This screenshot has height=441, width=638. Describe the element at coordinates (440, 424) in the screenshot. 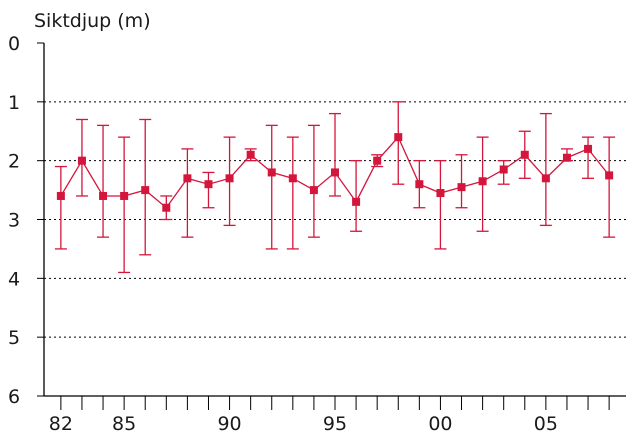

I see `x-tick-label: 00` at that location.